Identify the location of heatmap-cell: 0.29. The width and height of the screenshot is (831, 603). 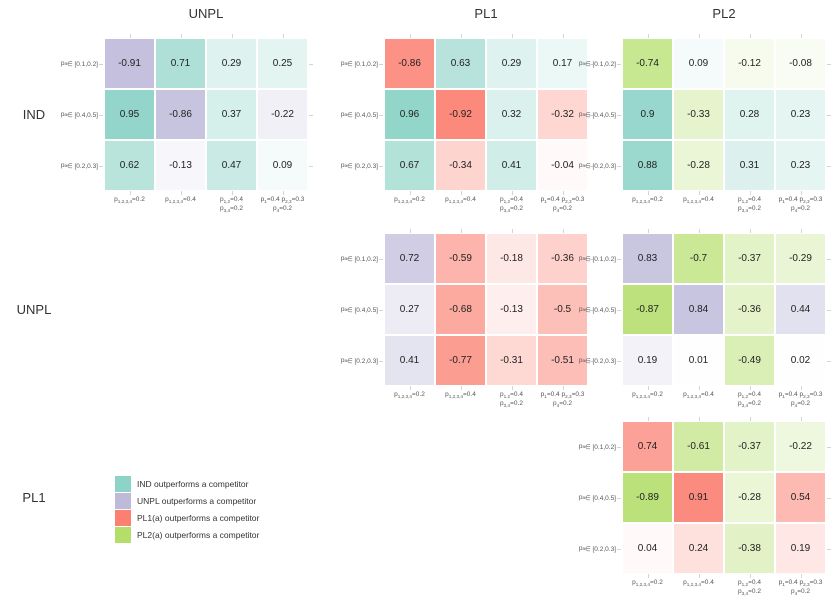
(231, 63).